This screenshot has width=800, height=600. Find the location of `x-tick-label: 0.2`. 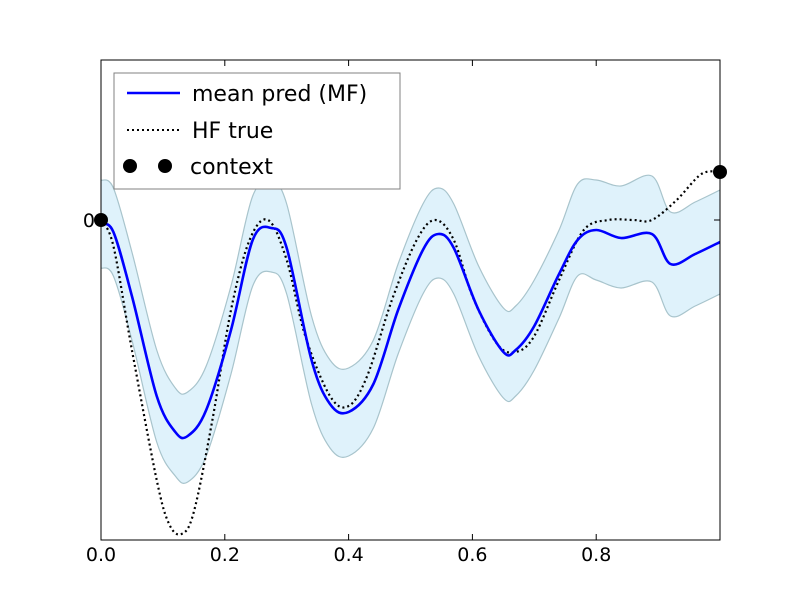

x-tick-label: 0.2 is located at coordinates (225, 555).